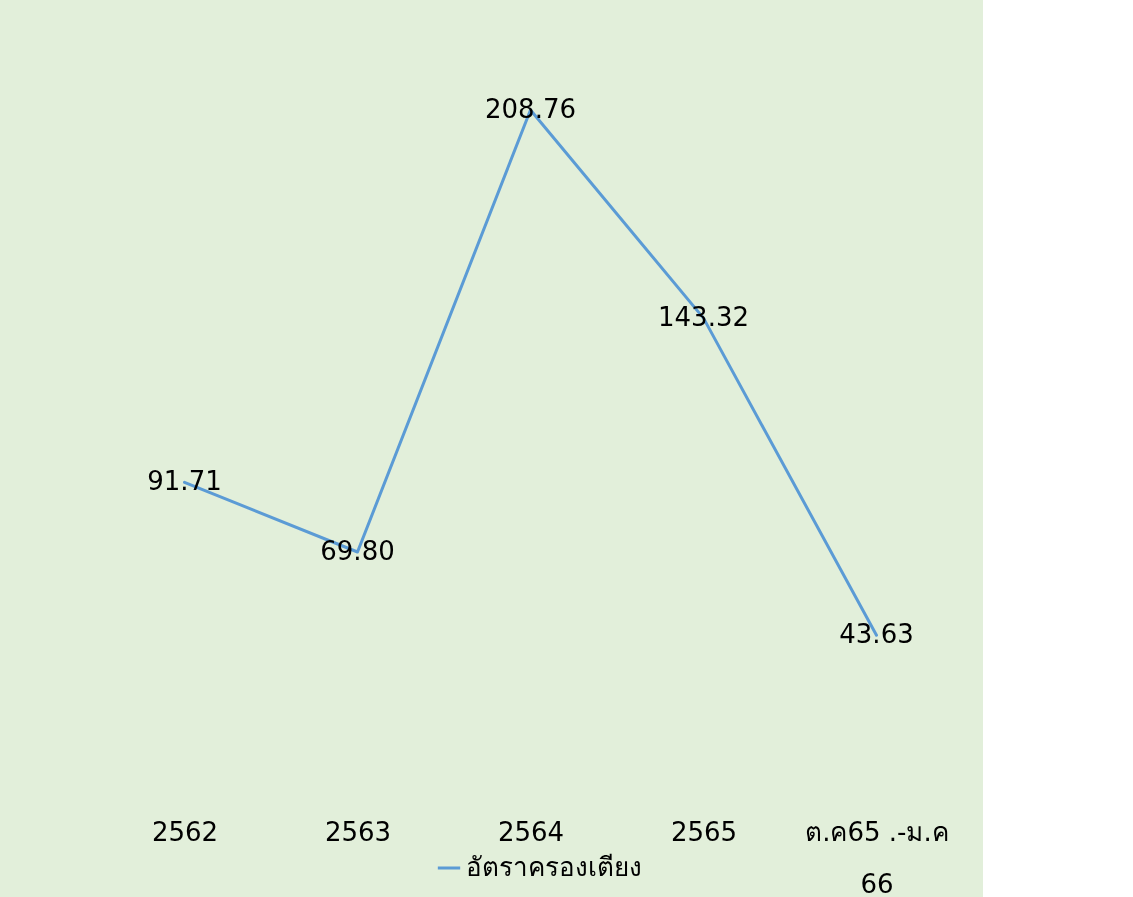  I want to click on data-label: 43.63, so click(876, 634).